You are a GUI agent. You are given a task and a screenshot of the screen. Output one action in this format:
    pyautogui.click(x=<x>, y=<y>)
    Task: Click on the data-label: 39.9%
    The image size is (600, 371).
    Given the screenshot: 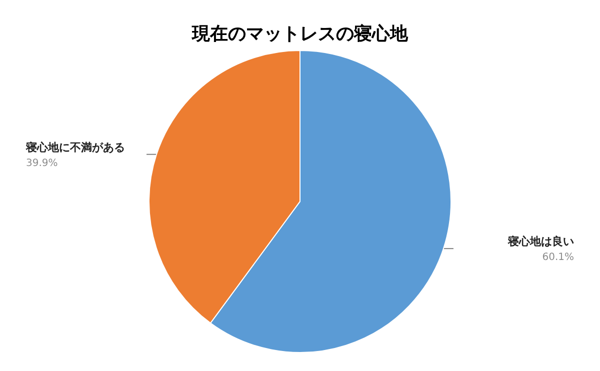 What is the action you would take?
    pyautogui.click(x=42, y=163)
    